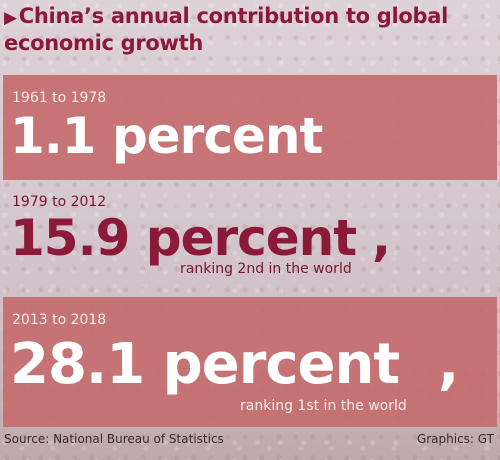 Image resolution: width=500 pixels, height=460 pixels. What do you see at coordinates (323, 406) in the screenshot?
I see `rank-label-3: ranking 1st in the world` at bounding box center [323, 406].